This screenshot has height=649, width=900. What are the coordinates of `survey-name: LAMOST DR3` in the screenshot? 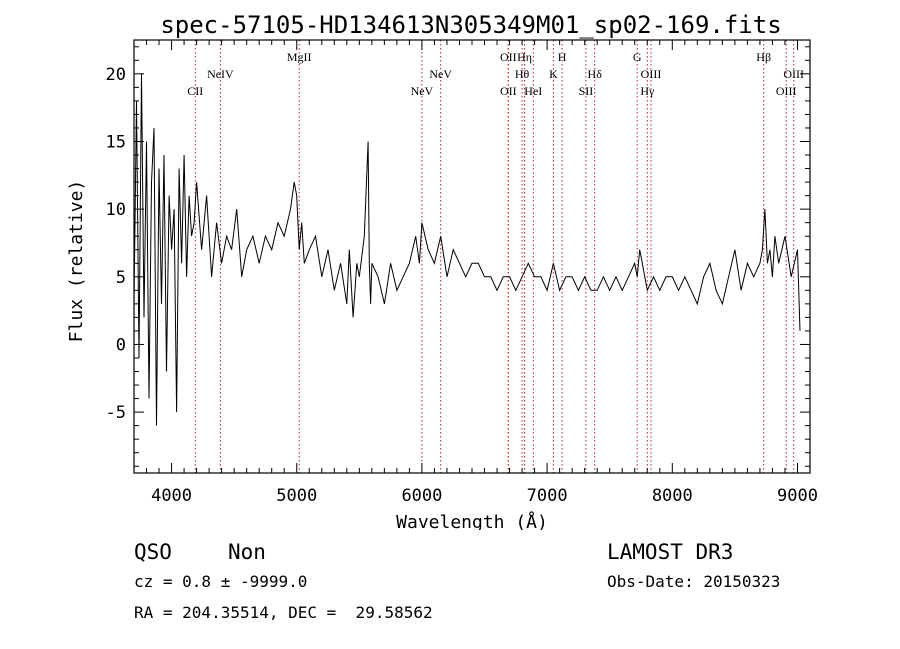 It's located at (670, 552).